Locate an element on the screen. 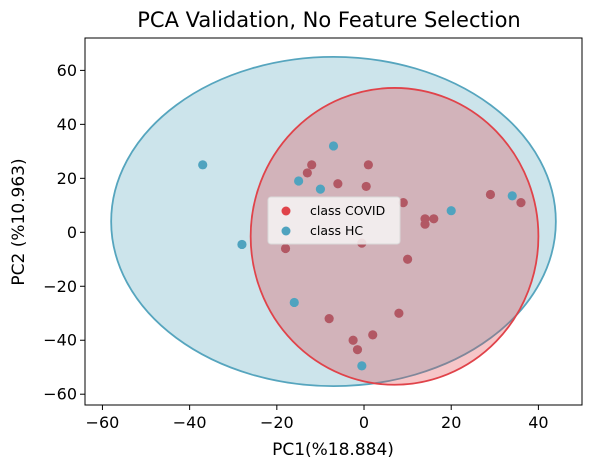  y-tick-label: 20 is located at coordinates (67, 178).